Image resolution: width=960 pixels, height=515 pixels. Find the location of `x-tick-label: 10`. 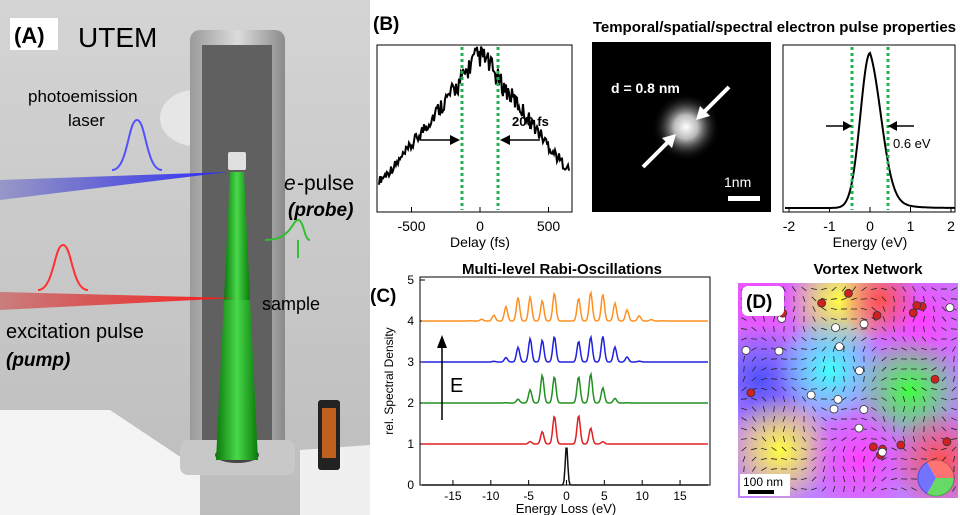

x-tick-label: 10 is located at coordinates (643, 496).